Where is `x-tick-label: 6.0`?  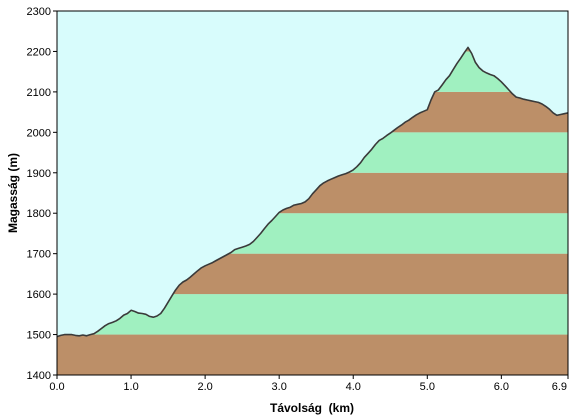
x-tick-label: 6.0 is located at coordinates (501, 387).